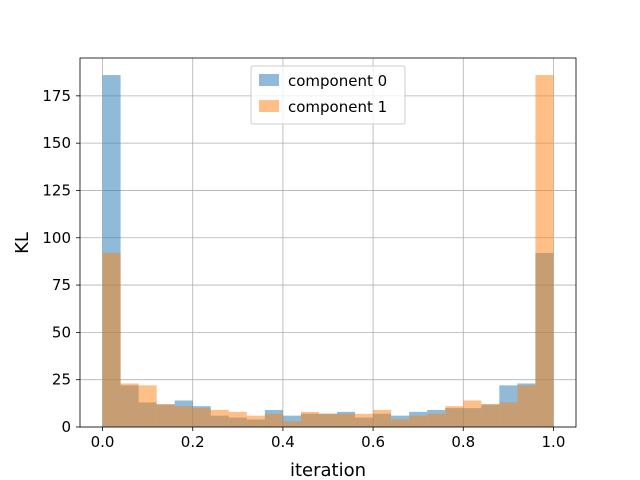  Describe the element at coordinates (66, 427) in the screenshot. I see `y-tick-label-0: 0` at that location.